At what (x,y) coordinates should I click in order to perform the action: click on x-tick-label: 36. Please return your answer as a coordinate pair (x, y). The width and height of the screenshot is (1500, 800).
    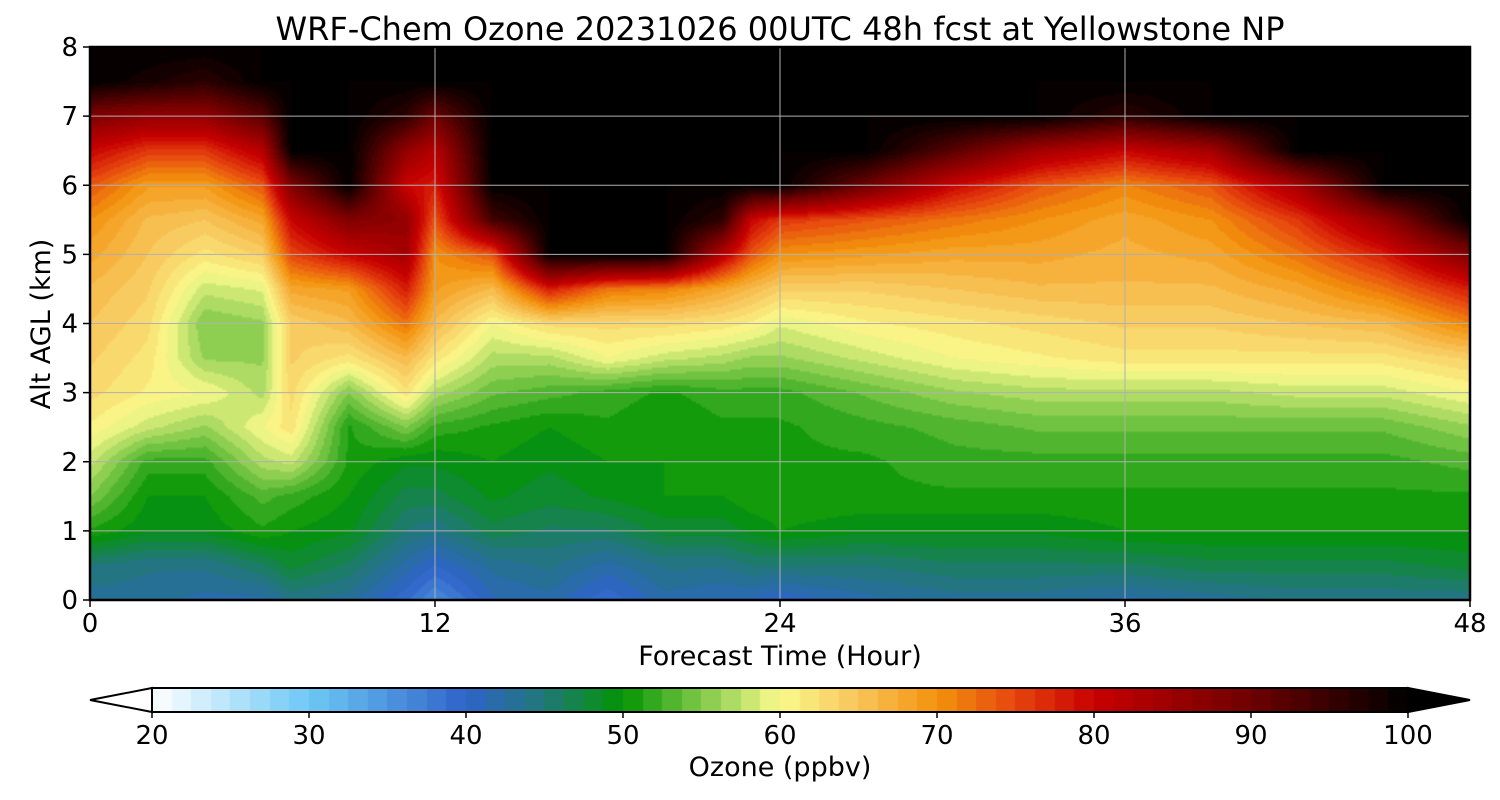
    Looking at the image, I should click on (1124, 624).